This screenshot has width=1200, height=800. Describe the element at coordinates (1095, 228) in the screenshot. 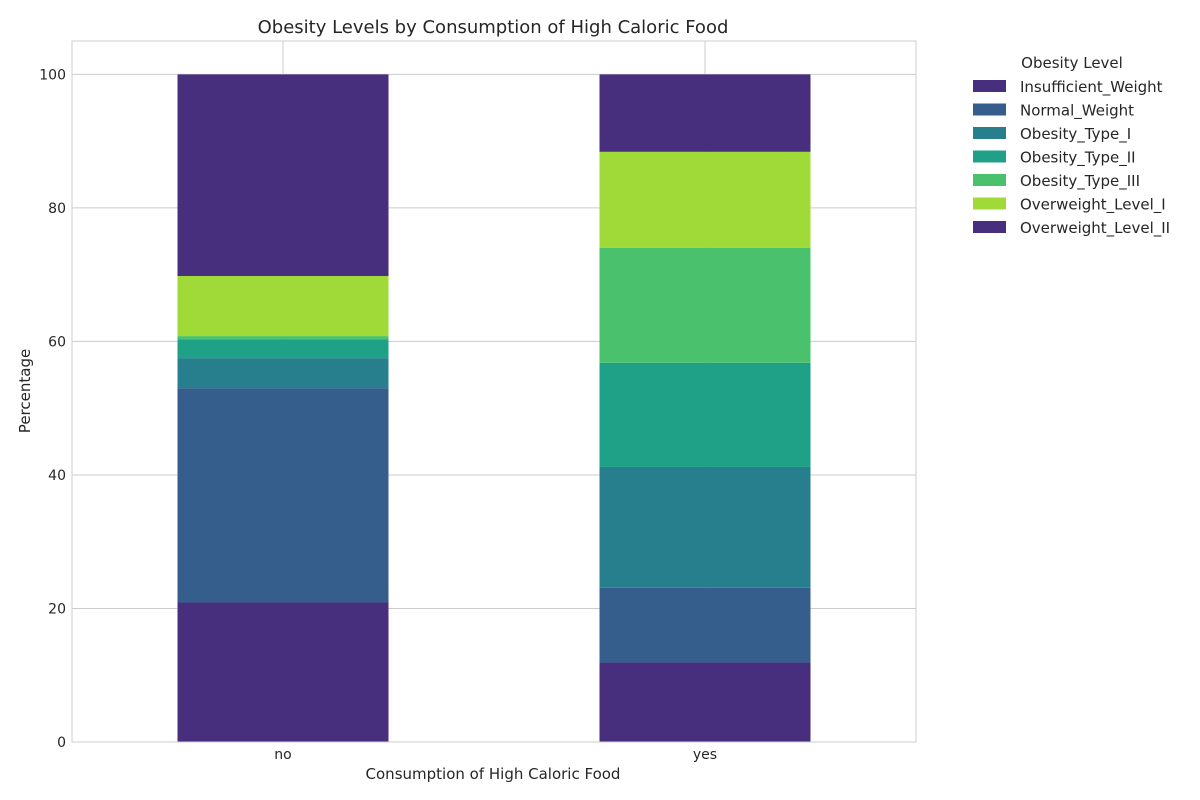

I see `legend-entry-label: Overweight_Level_II` at that location.